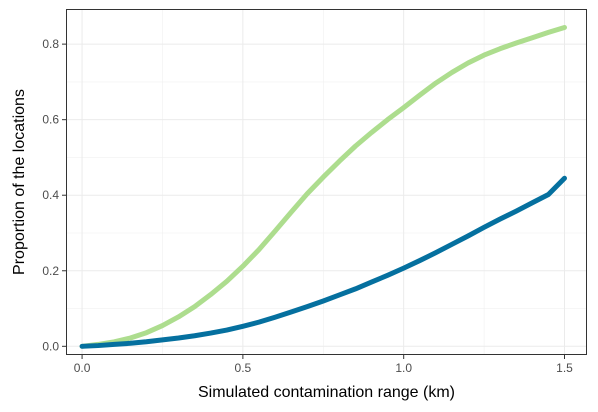 The width and height of the screenshot is (598, 412). I want to click on x-tick-label: 0.5, so click(243, 368).